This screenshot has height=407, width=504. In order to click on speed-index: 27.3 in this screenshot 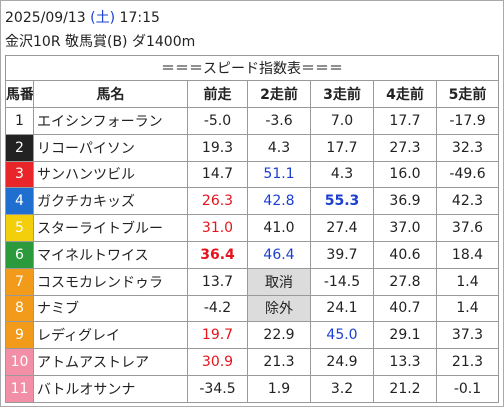, I will do `click(405, 147)`.